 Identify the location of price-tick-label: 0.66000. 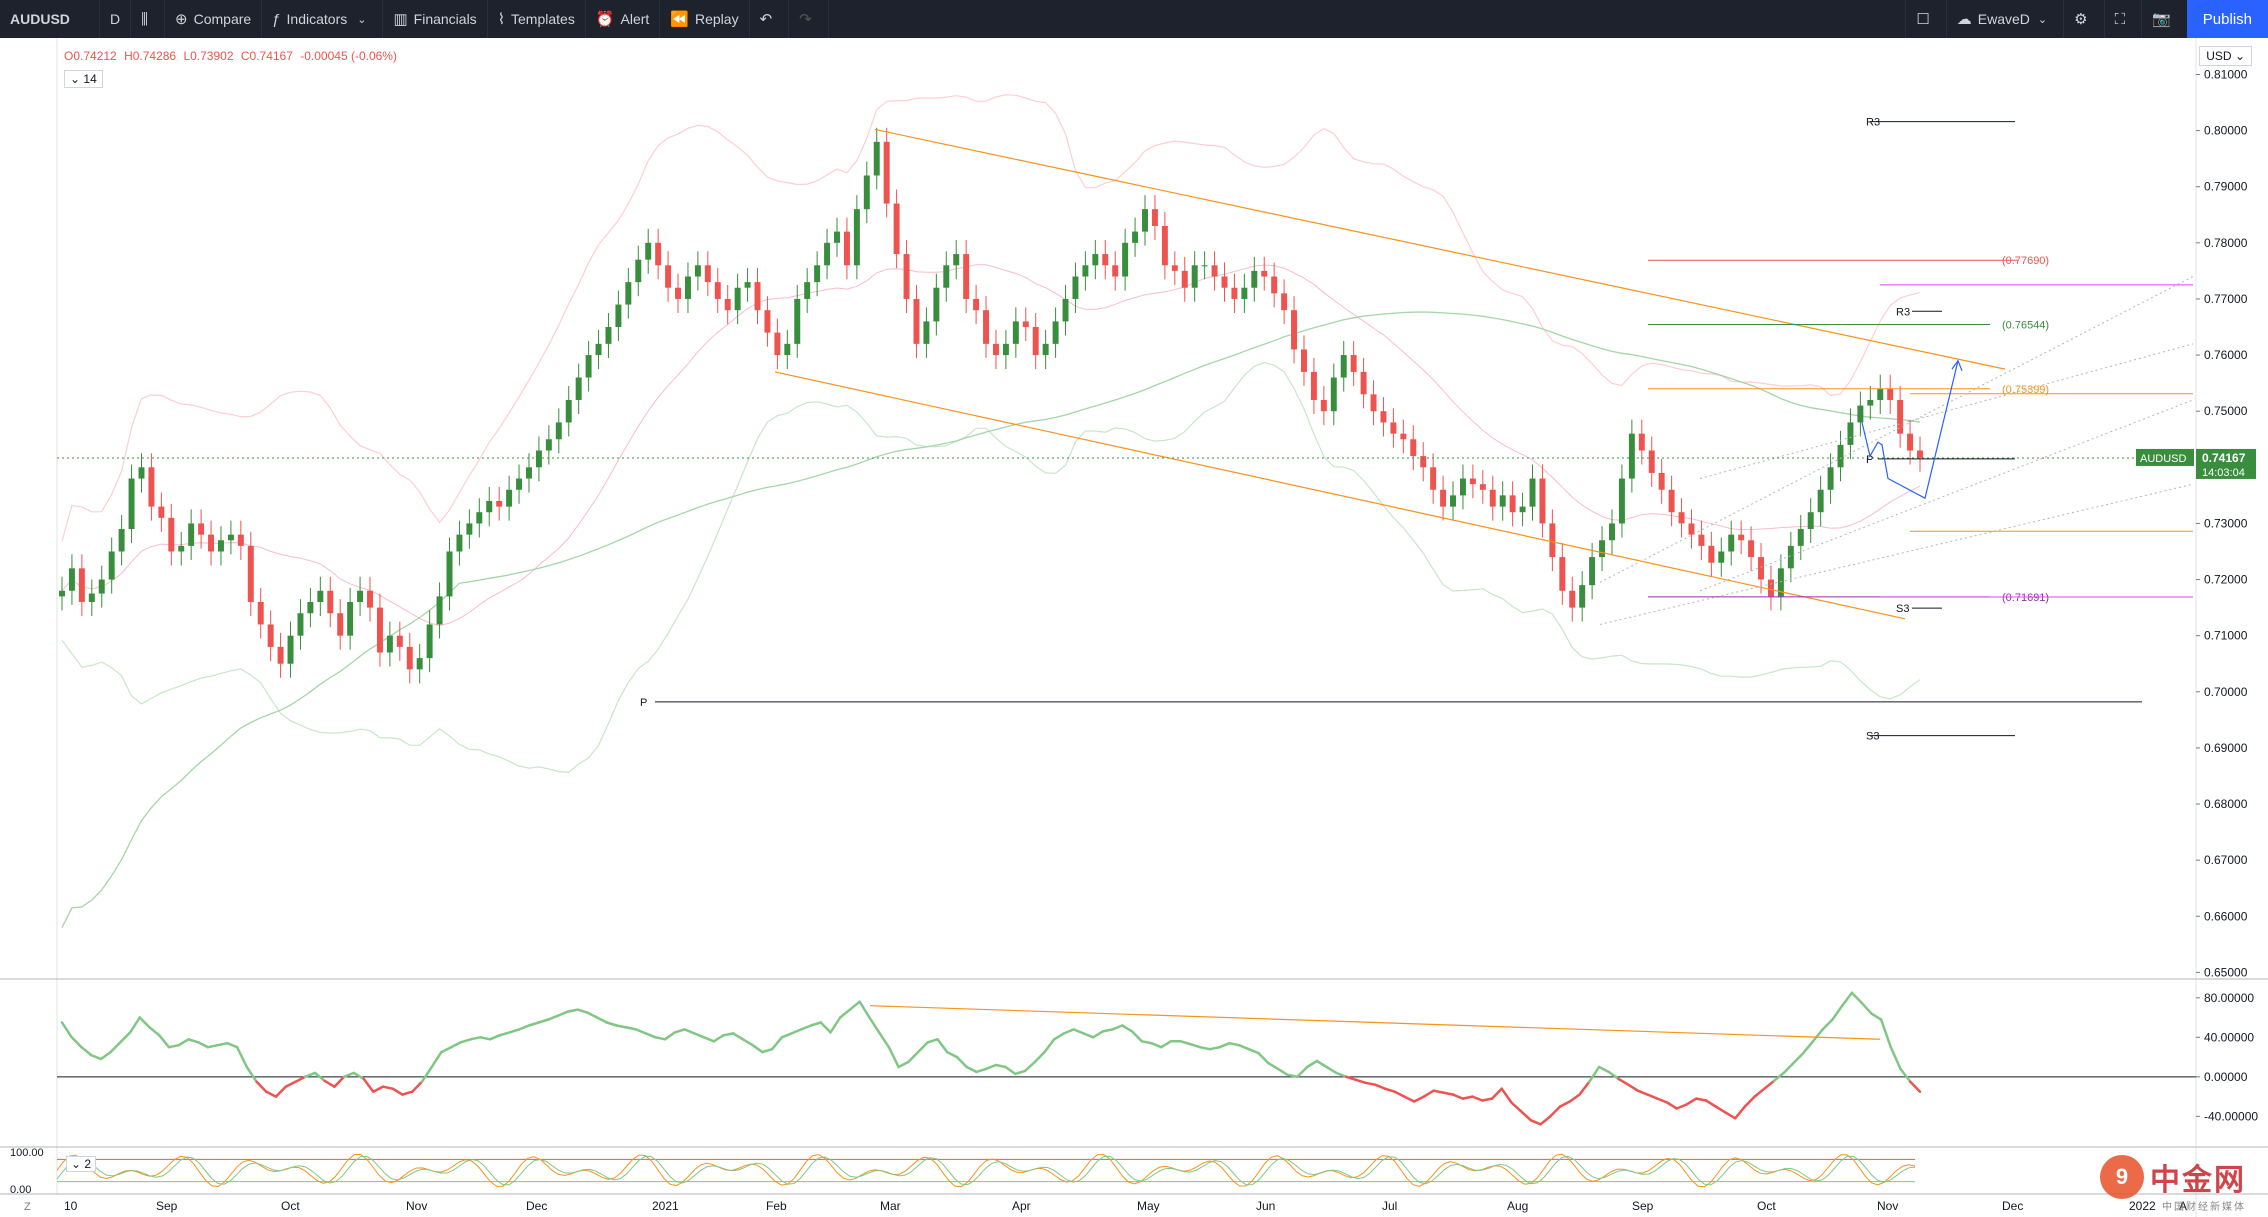
(2226, 916).